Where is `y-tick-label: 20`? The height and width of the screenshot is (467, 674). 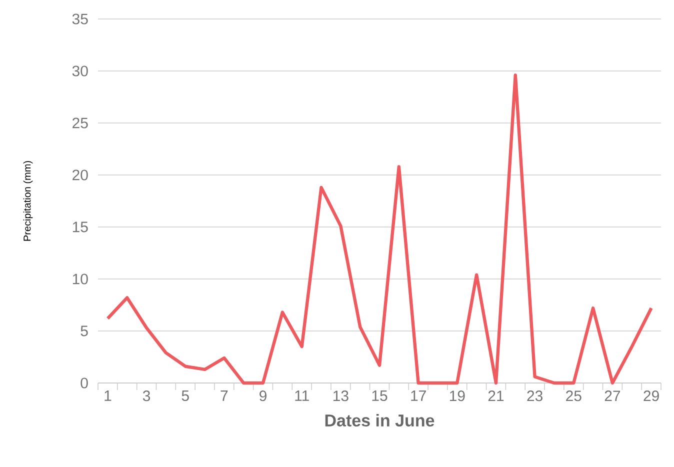
y-tick-label: 20 is located at coordinates (80, 175).